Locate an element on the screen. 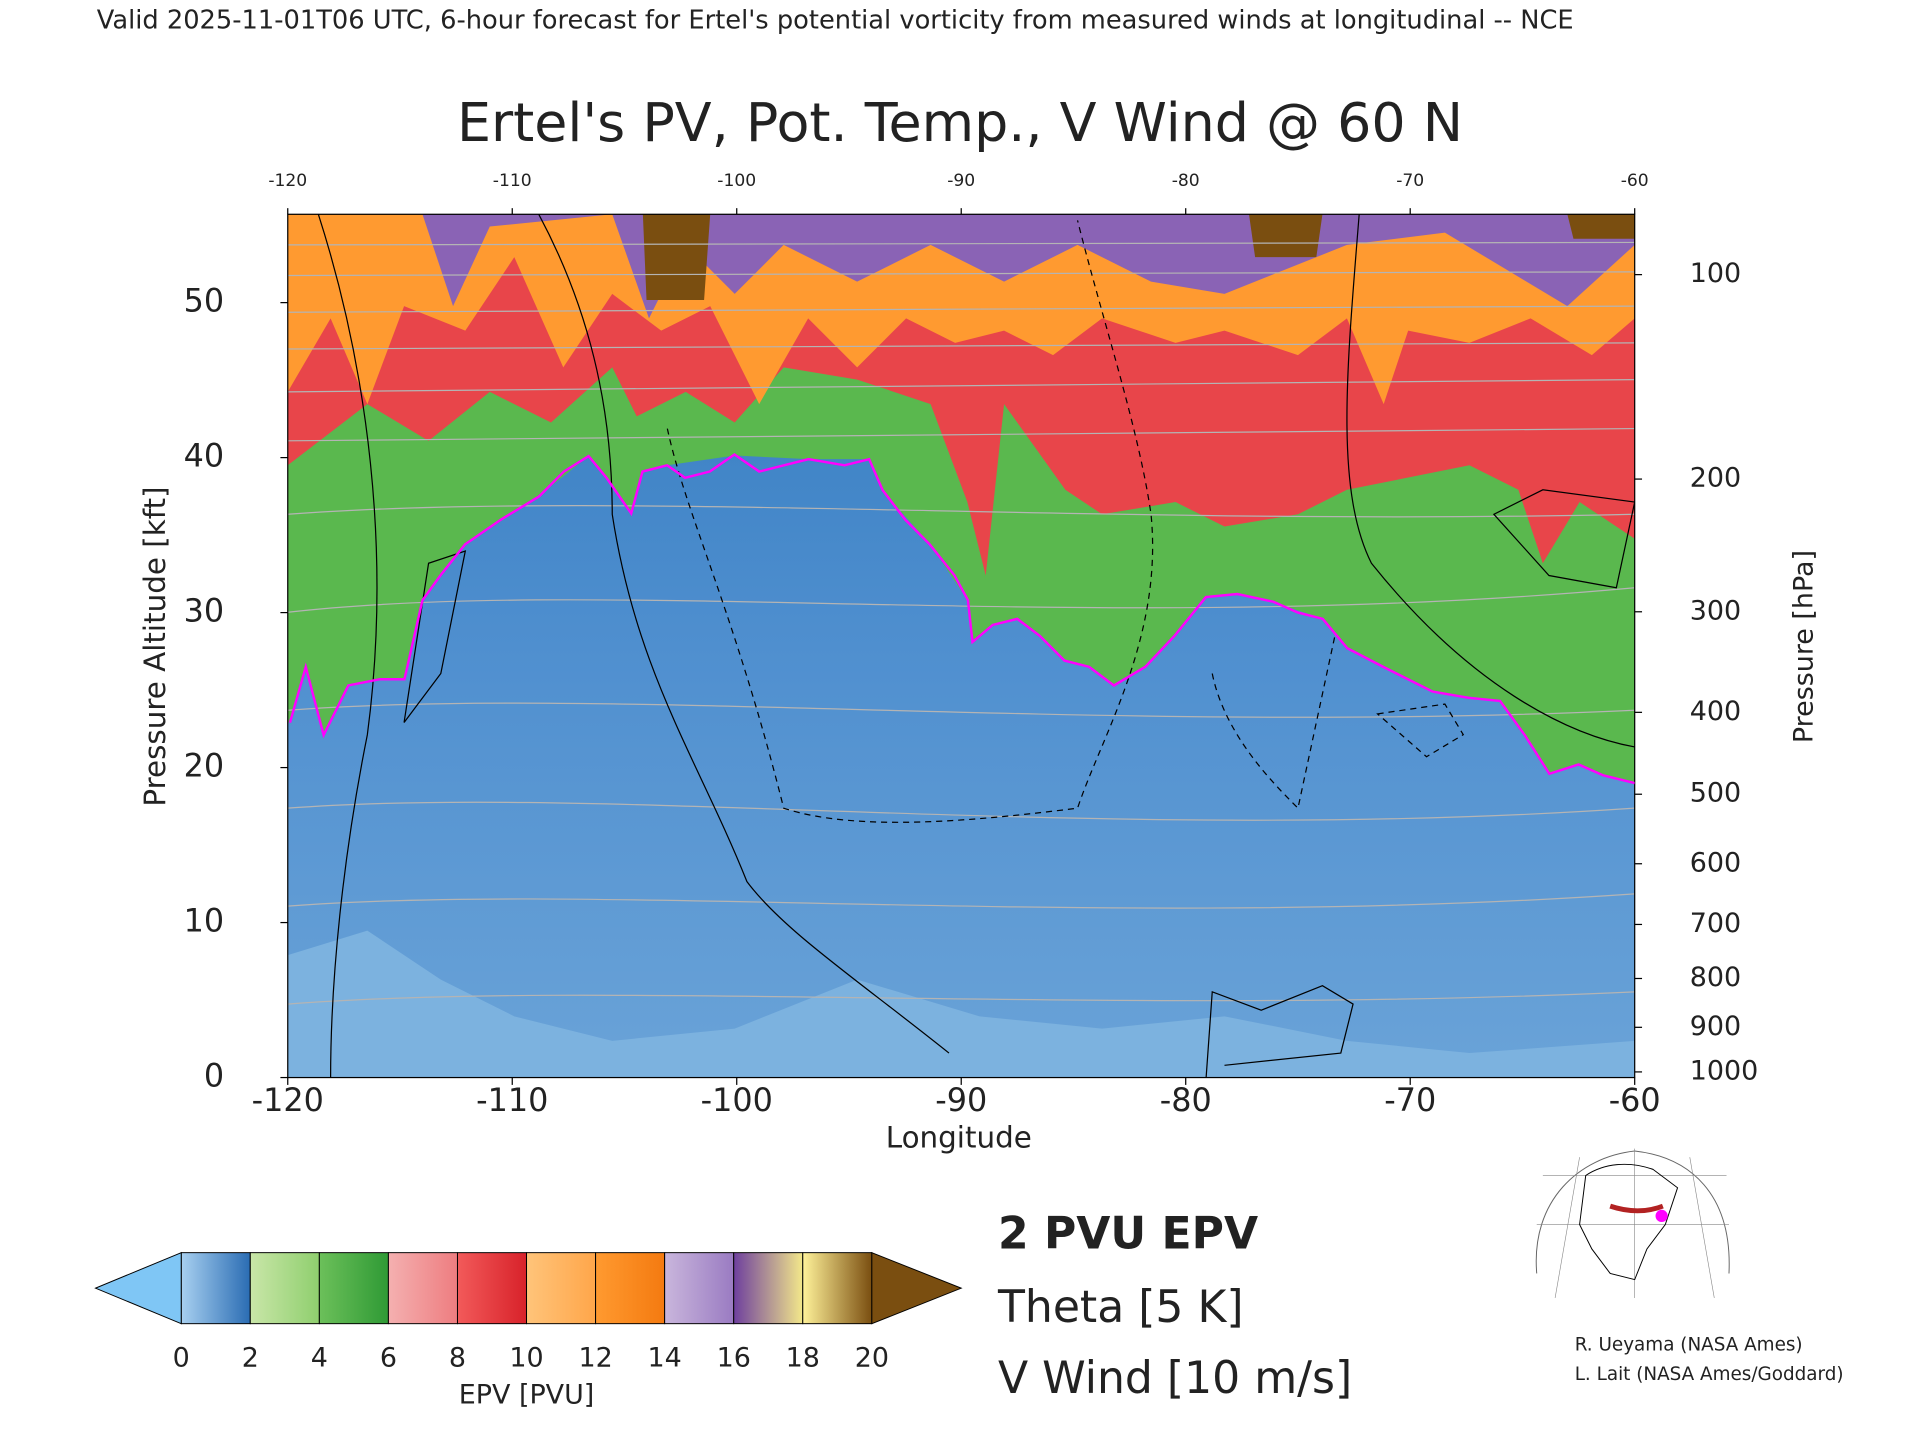 This screenshot has height=1440, width=1920. y2-tick-label: 800 is located at coordinates (1715, 977).